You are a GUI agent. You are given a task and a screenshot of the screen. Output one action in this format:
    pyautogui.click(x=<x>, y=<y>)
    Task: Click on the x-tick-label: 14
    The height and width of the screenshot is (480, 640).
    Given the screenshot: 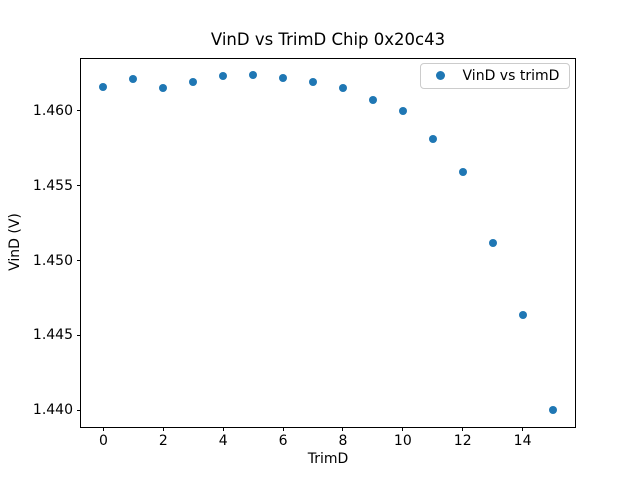 What is the action you would take?
    pyautogui.click(x=522, y=441)
    